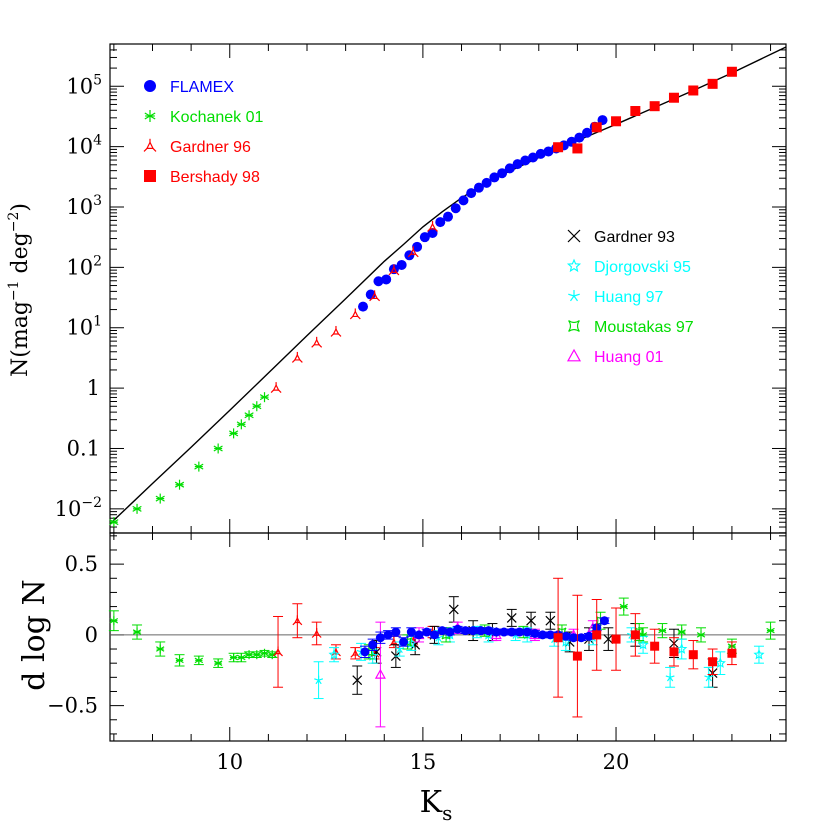 Image resolution: width=830 pixels, height=830 pixels. What do you see at coordinates (189, 87) in the screenshot?
I see `legend-item: FLAMEX` at bounding box center [189, 87].